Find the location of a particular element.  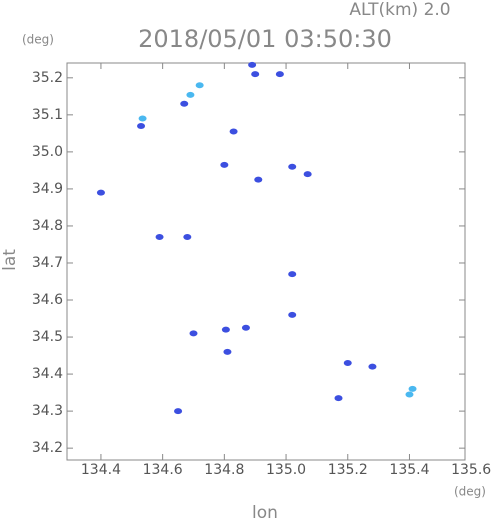

y-tick-label: 34.6 is located at coordinates (47, 300).